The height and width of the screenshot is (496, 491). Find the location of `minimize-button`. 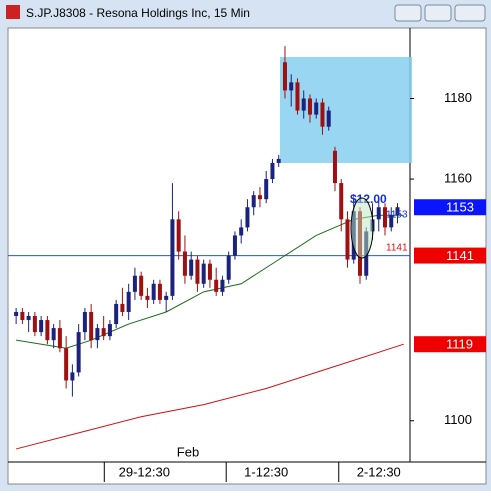

minimize-button is located at coordinates (408, 13).